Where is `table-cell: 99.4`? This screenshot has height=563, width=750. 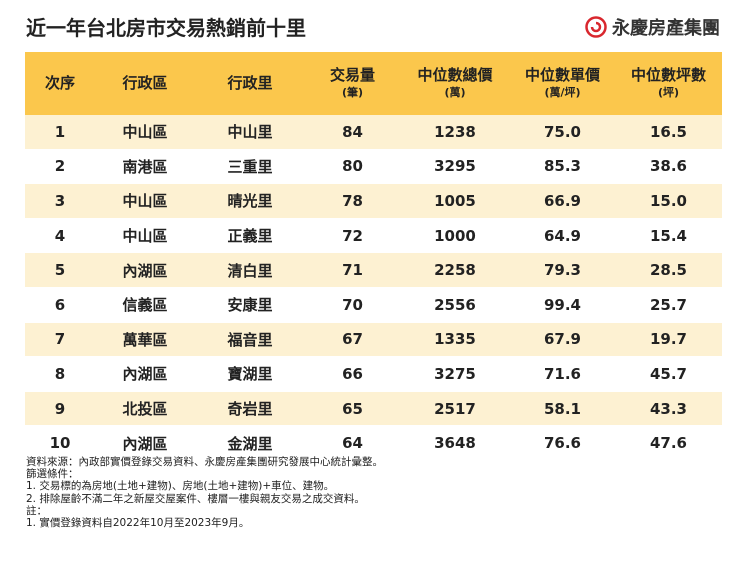 table-cell: 99.4 is located at coordinates (562, 305).